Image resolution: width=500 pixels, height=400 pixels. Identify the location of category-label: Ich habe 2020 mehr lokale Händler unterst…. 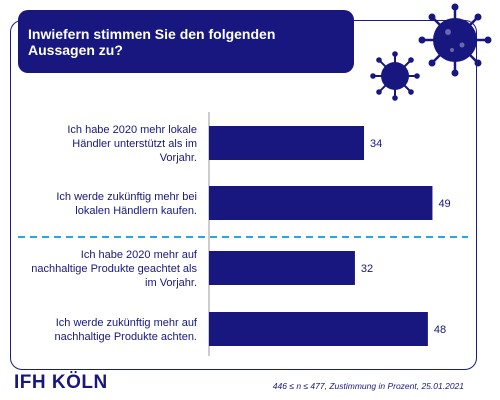
(132, 144).